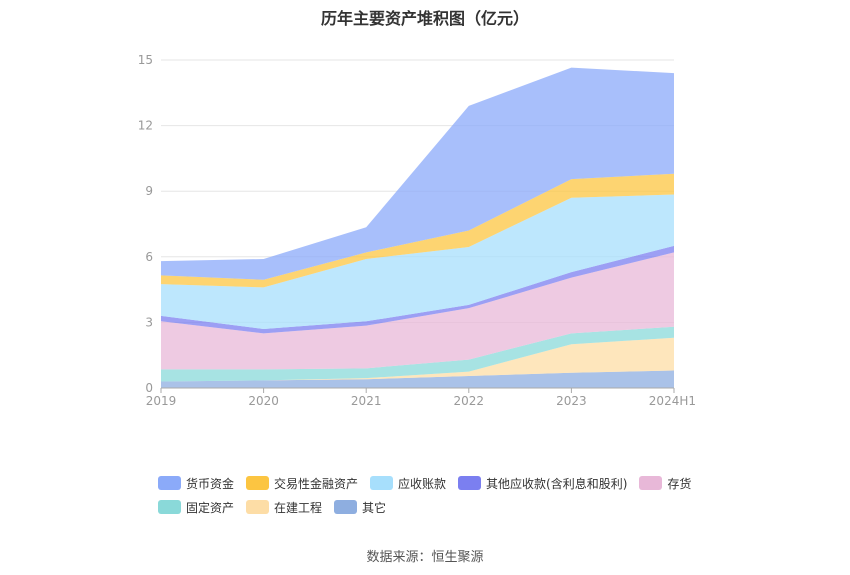  I want to click on x-tick-label: 2022, so click(469, 401).